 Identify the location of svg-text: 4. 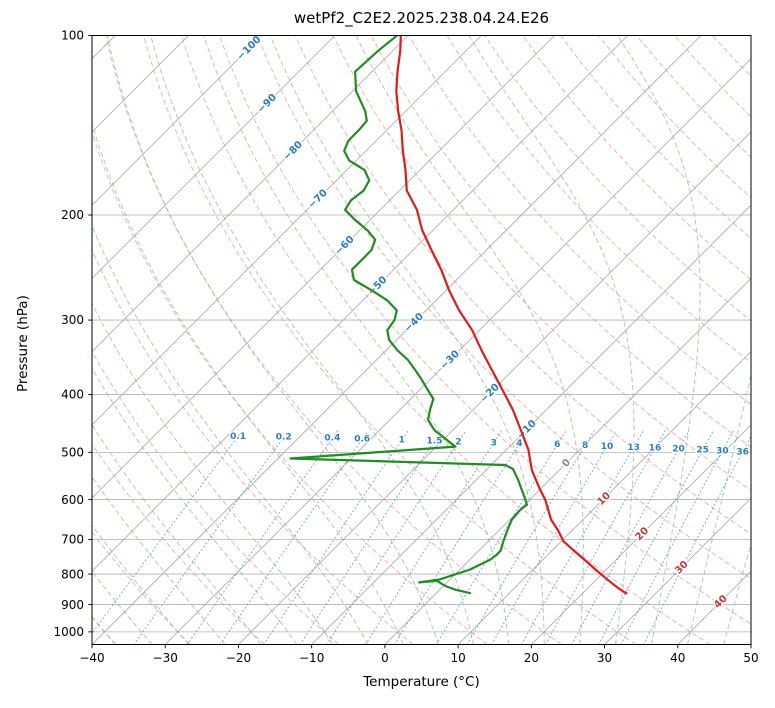
(519, 444).